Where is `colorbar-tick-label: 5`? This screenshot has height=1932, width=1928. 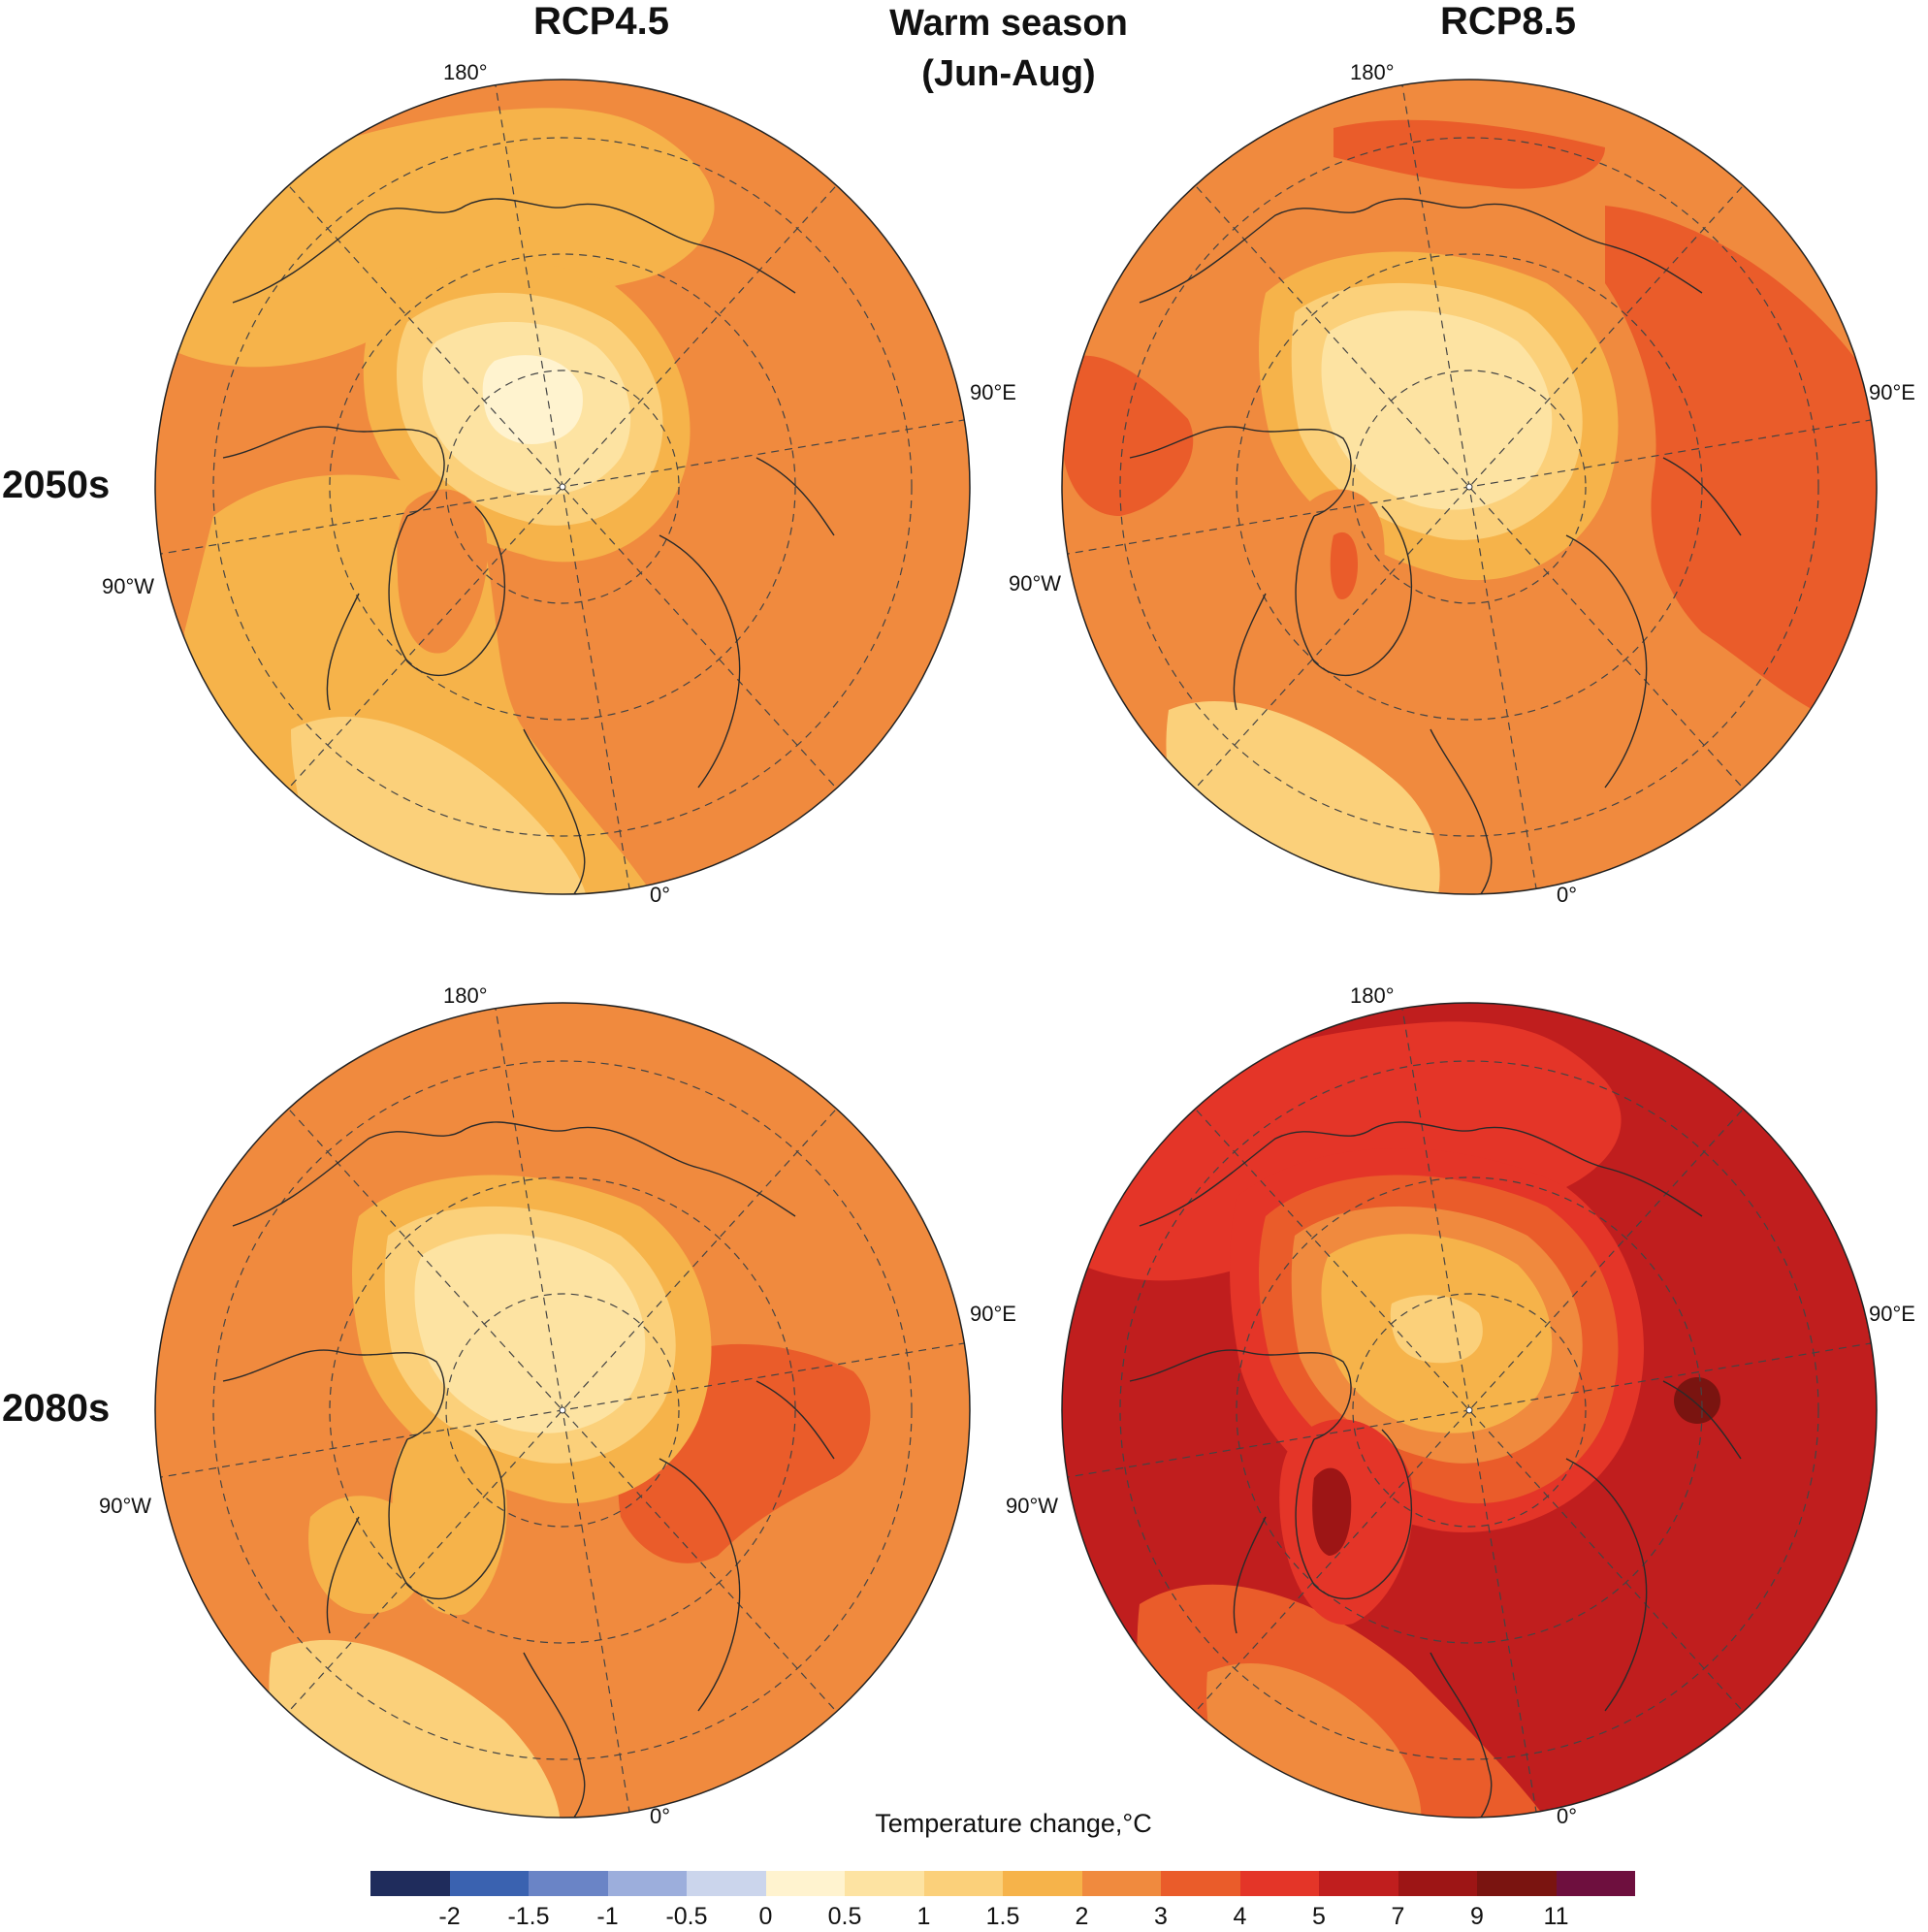
colorbar-tick-label: 5 is located at coordinates (1319, 1916).